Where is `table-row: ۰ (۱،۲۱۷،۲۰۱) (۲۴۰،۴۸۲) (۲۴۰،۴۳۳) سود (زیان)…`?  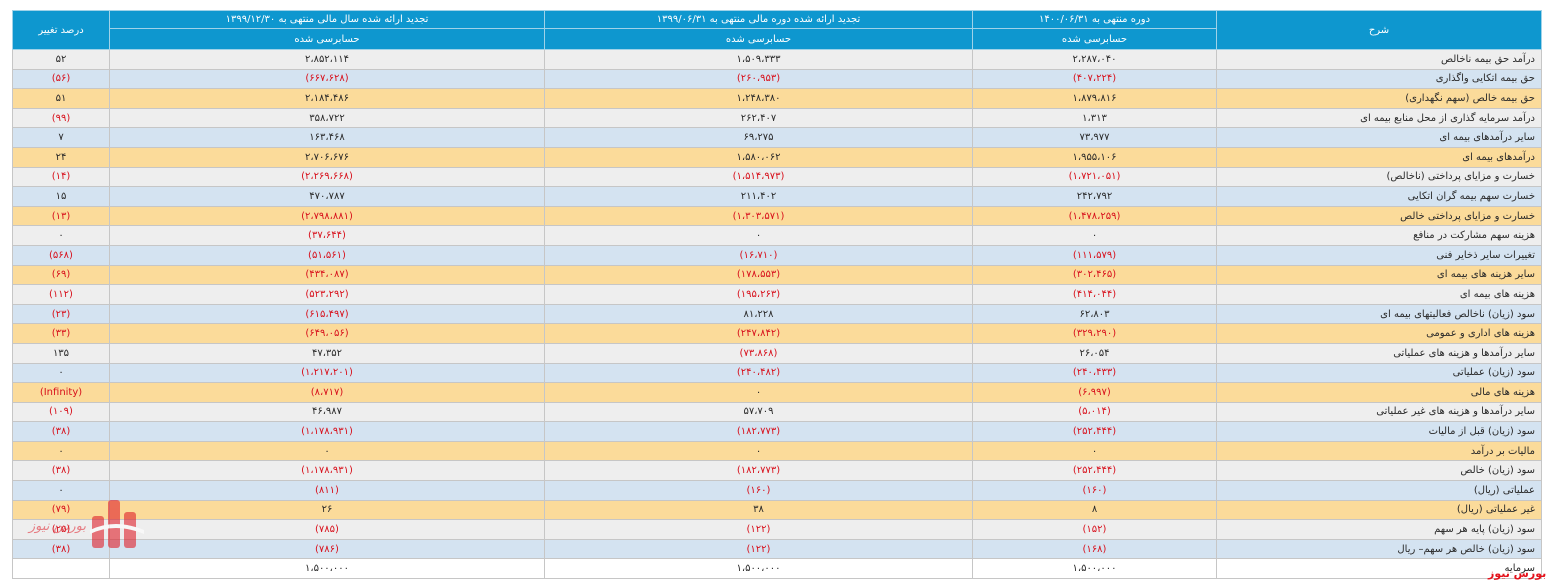 table-row: ۰ (۱،۲۱۷،۲۰۱) (۲۴۰،۴۸۲) (۲۴۰،۴۳۳) سود (زیان)… is located at coordinates (777, 373).